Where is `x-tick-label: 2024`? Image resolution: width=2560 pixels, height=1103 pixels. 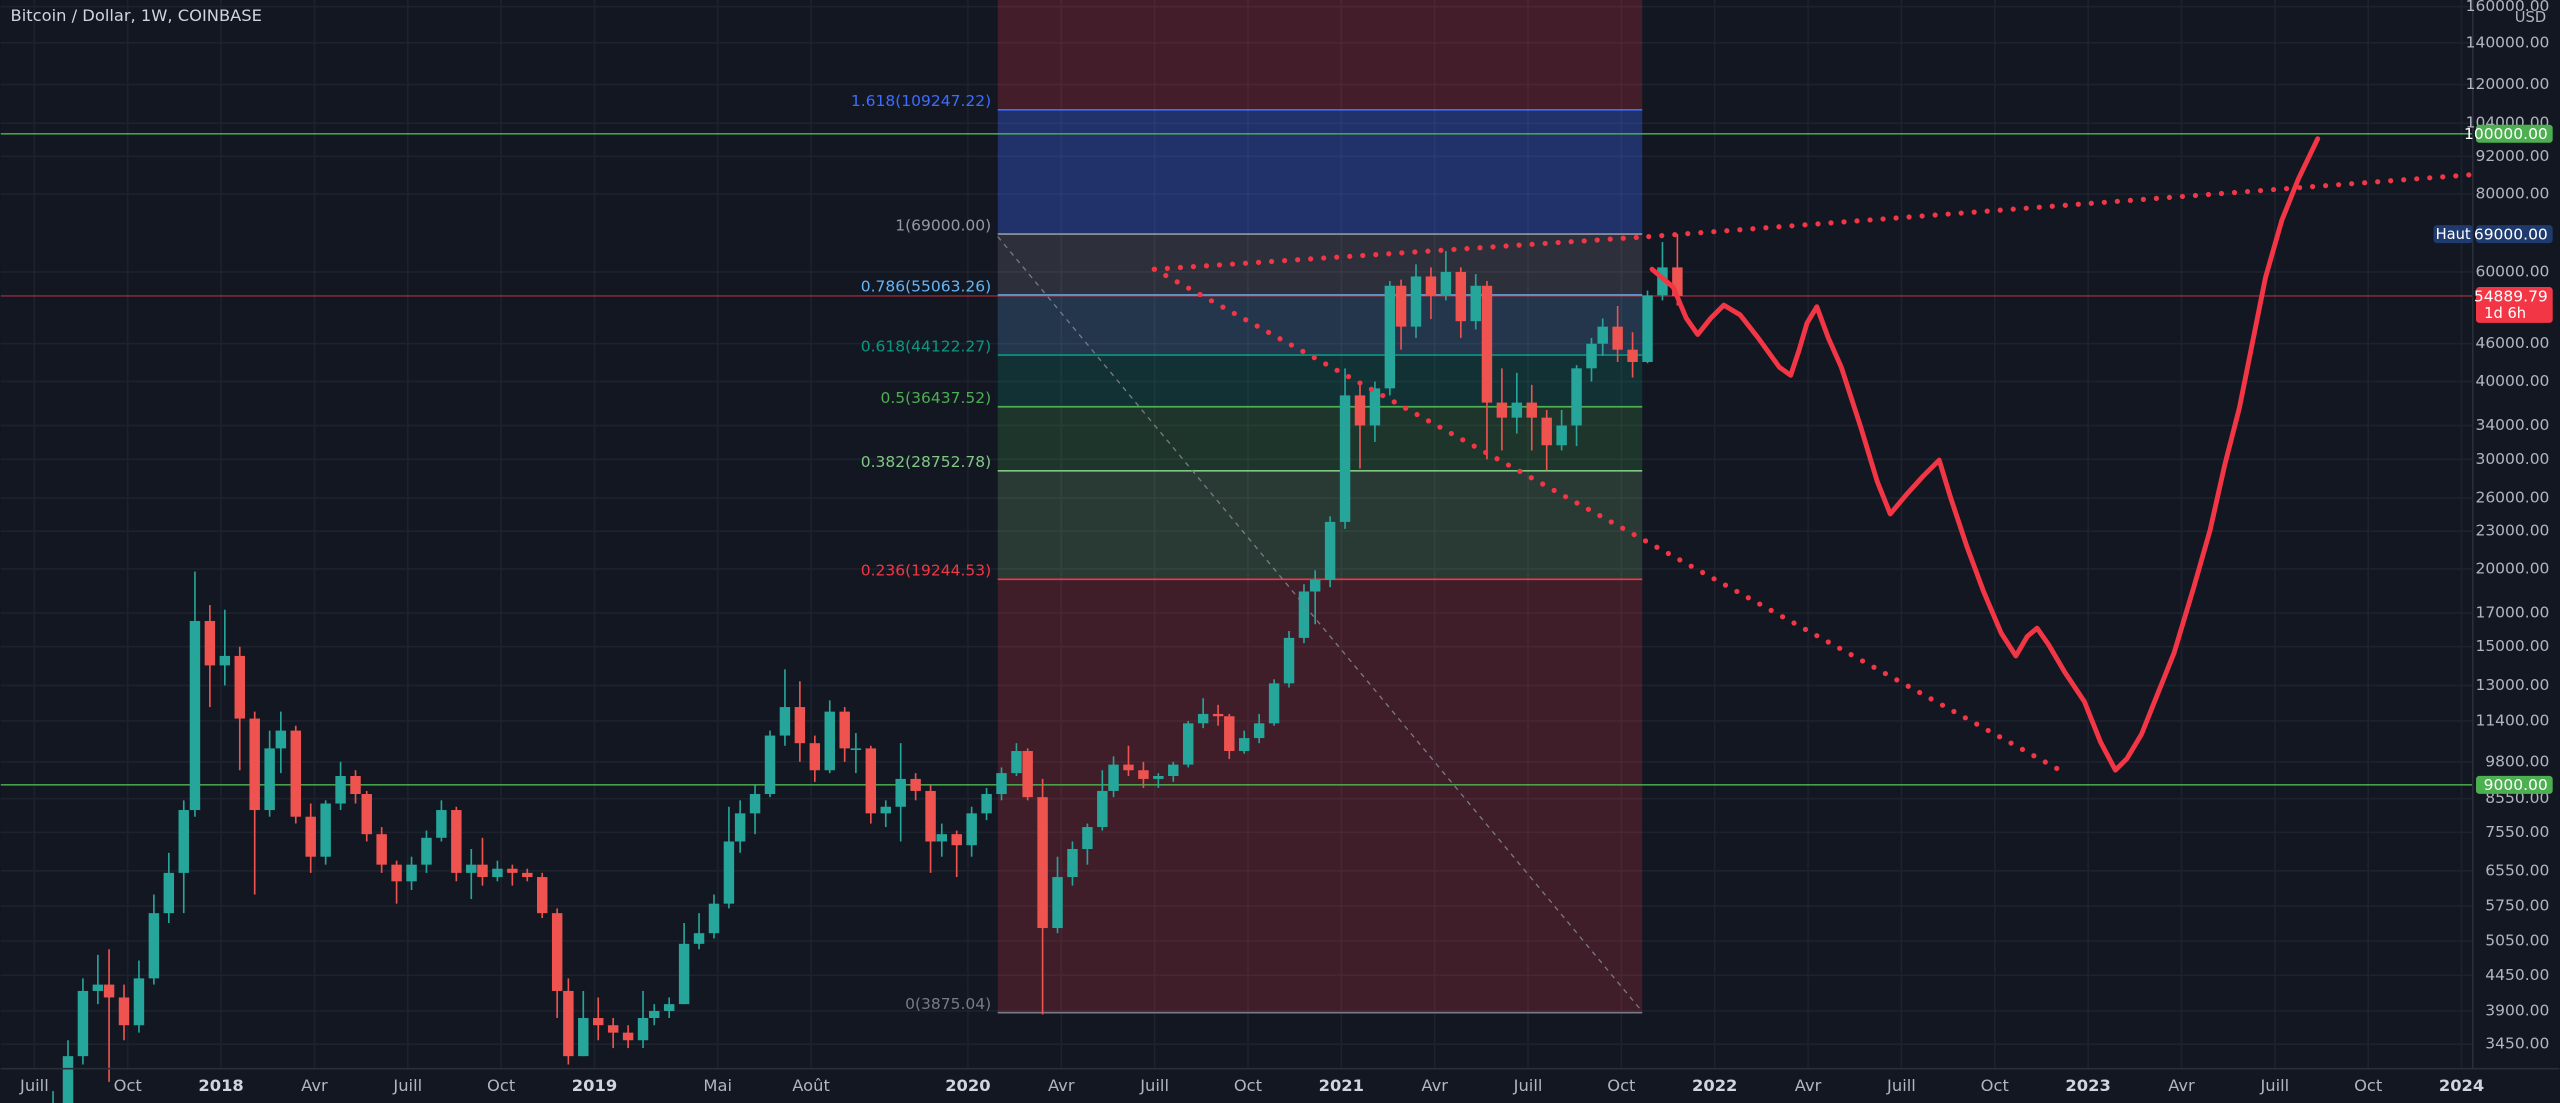 x-tick-label: 2024 is located at coordinates (2461, 1085).